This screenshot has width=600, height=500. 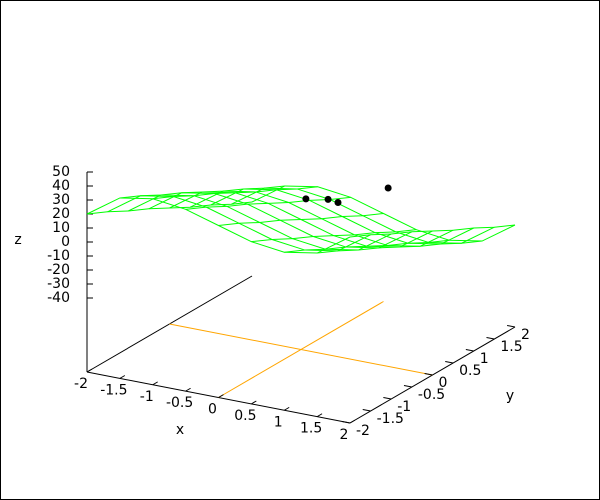 What do you see at coordinates (61, 172) in the screenshot?
I see `z-tick-label: 50` at bounding box center [61, 172].